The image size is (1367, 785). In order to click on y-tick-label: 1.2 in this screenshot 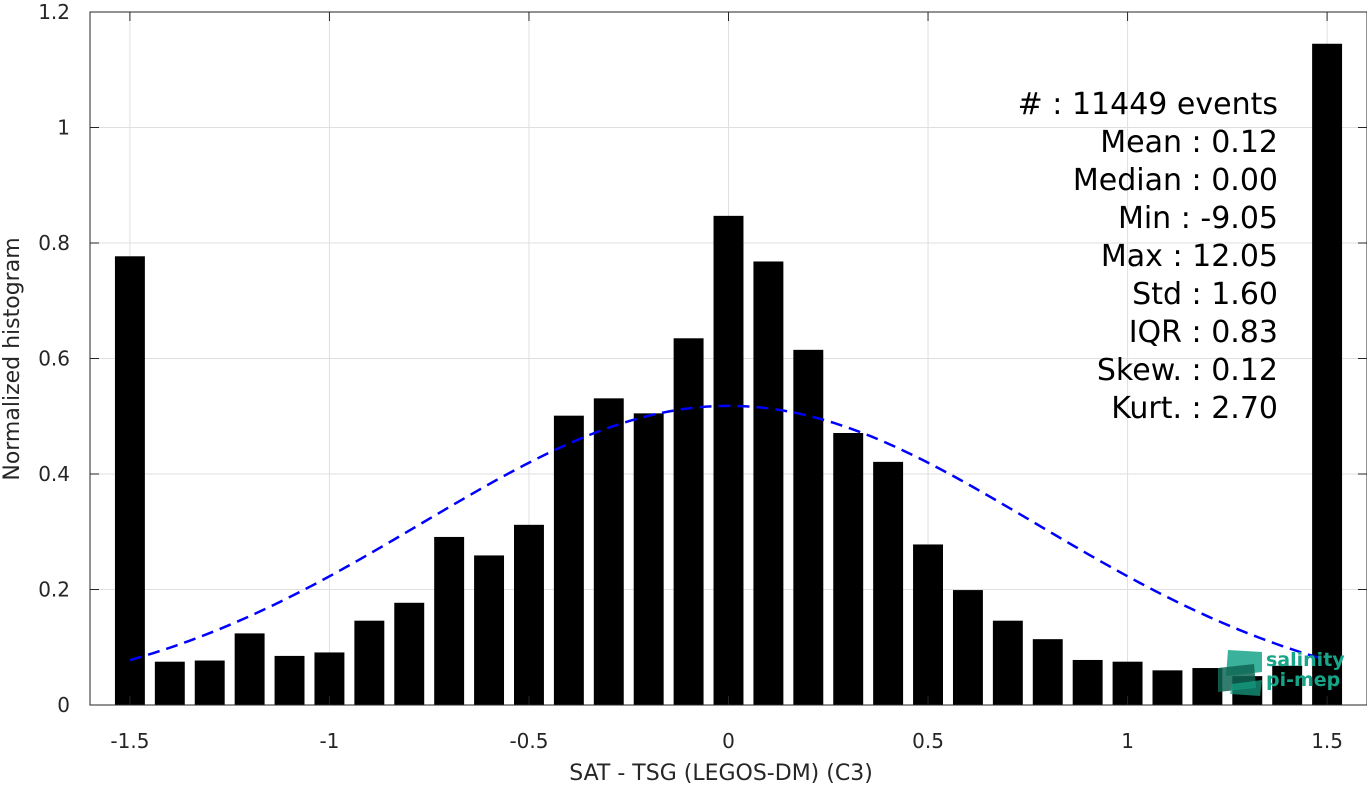, I will do `click(54, 12)`.